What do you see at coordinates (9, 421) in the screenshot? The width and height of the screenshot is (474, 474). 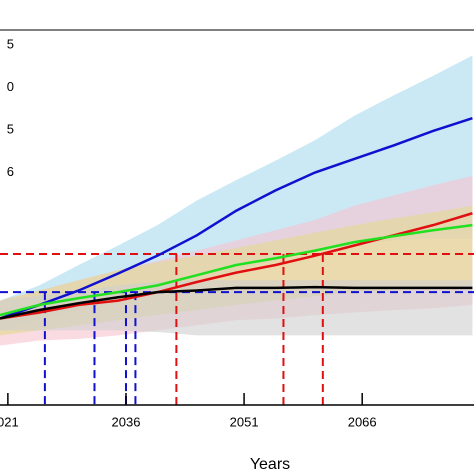 I see `x-tick-label: 021` at bounding box center [9, 421].